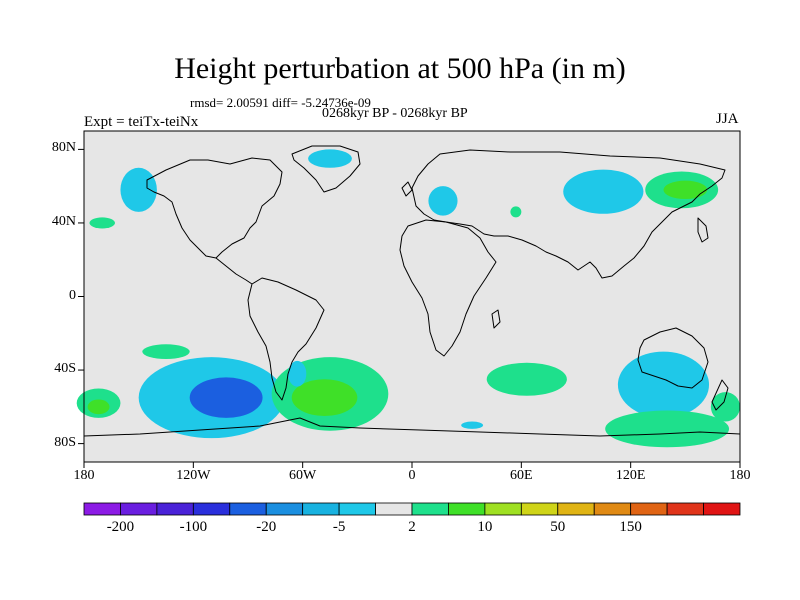 The width and height of the screenshot is (800, 600). What do you see at coordinates (214, 208) in the screenshot?
I see `coastline-north-america` at bounding box center [214, 208].